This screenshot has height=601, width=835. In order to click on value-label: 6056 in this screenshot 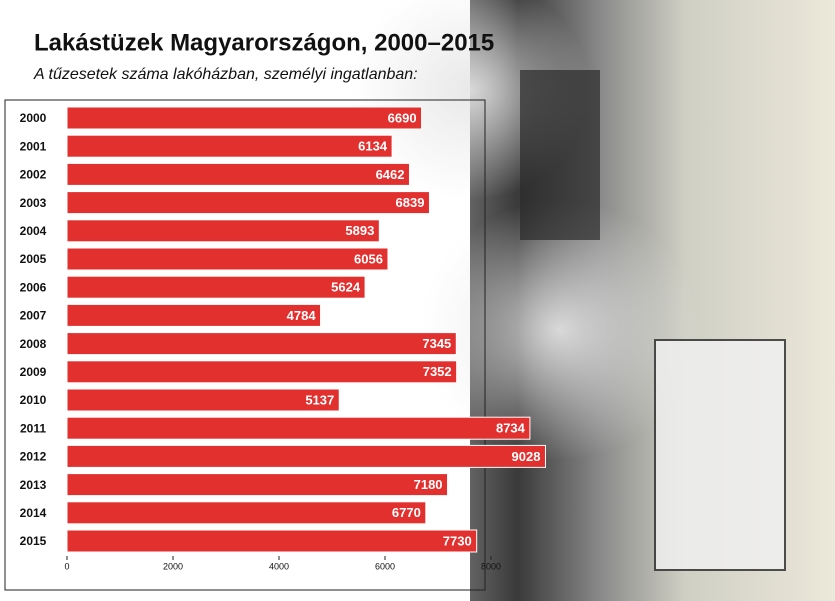, I will do `click(368, 258)`.